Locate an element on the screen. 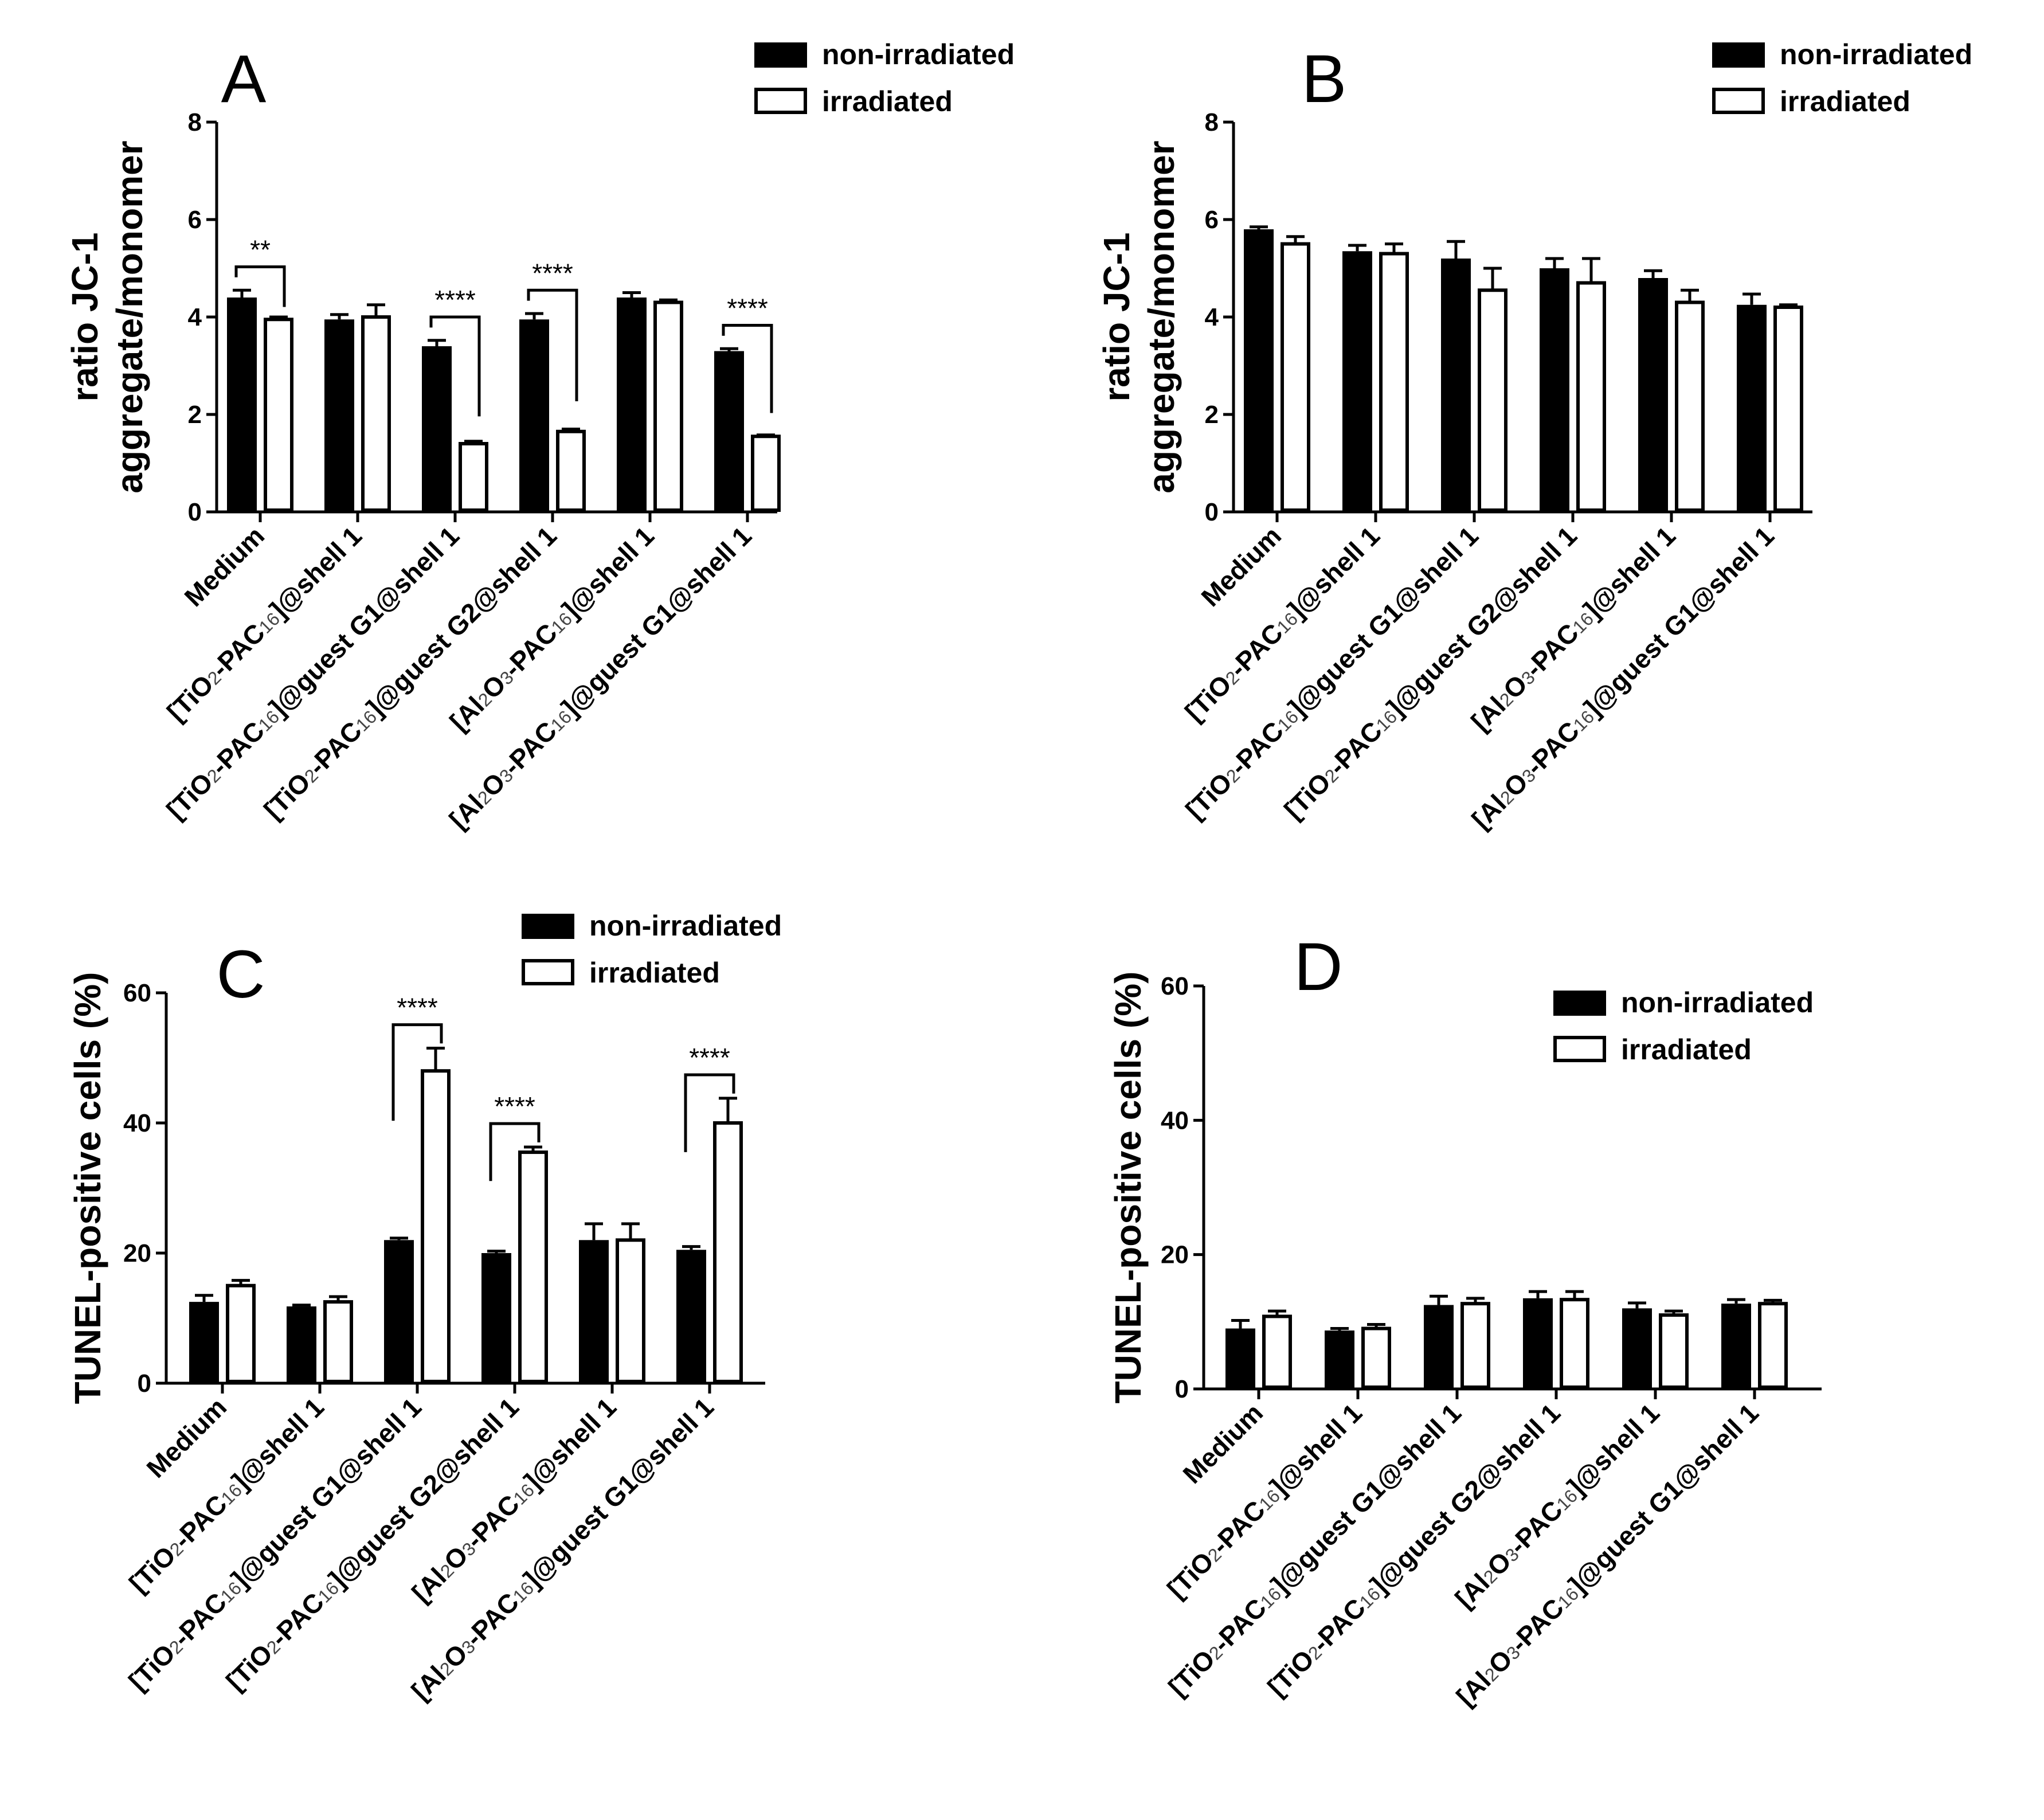 This screenshot has width=2044, height=1820. panel-letter: B is located at coordinates (1324, 79).